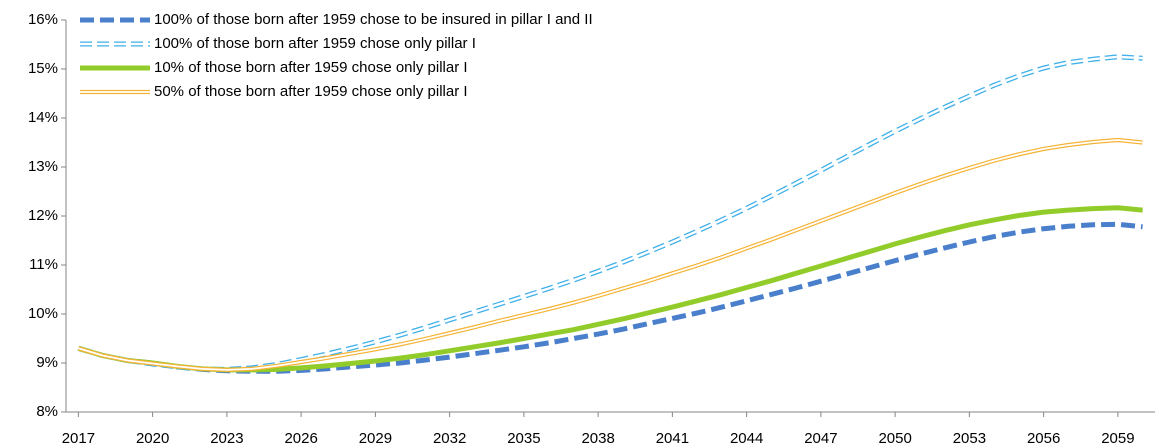 Image resolution: width=1159 pixels, height=448 pixels. What do you see at coordinates (43, 166) in the screenshot?
I see `y-tick-label: 13%` at bounding box center [43, 166].